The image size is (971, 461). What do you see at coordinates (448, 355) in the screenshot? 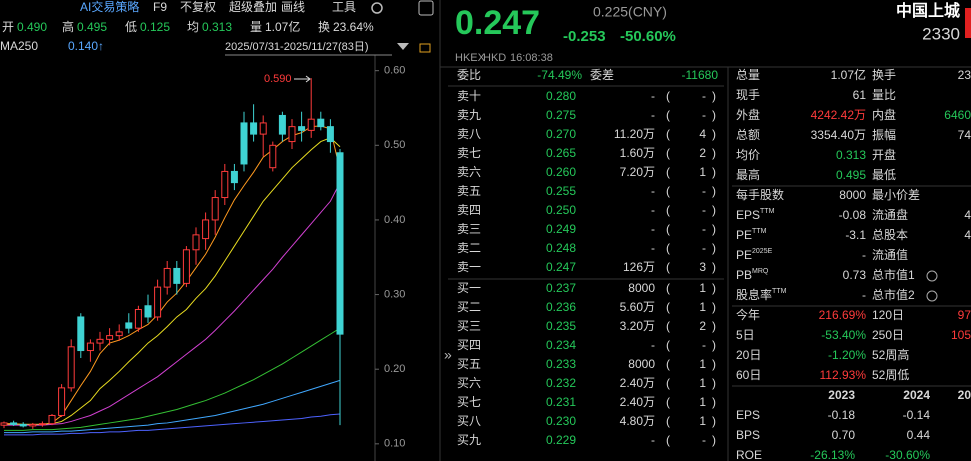
I see `expand-icon: »` at bounding box center [448, 355].